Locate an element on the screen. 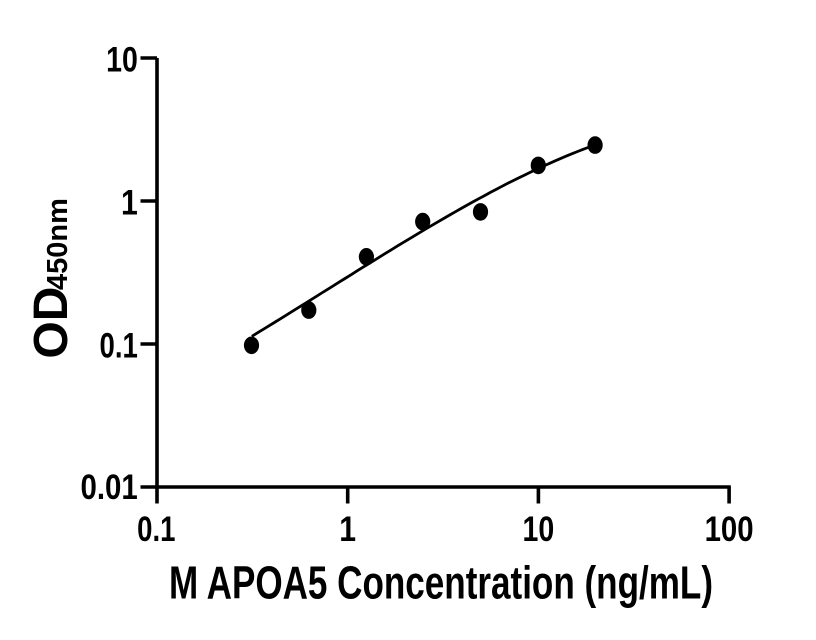 Image resolution: width=816 pixels, height=640 pixels. svg-text: 0.01 is located at coordinates (109, 487).